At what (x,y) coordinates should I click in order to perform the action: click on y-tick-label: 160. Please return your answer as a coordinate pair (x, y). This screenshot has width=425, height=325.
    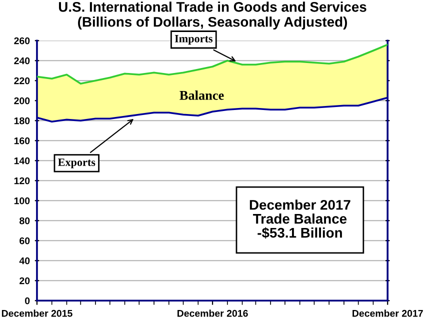
    Looking at the image, I should click on (22, 140).